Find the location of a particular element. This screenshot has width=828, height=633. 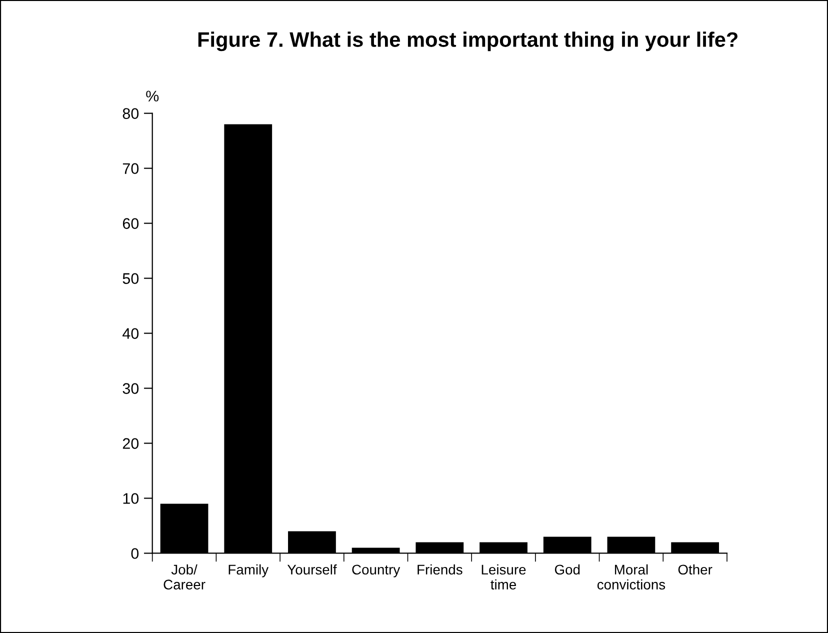

y-tick-label: 20 is located at coordinates (130, 443).